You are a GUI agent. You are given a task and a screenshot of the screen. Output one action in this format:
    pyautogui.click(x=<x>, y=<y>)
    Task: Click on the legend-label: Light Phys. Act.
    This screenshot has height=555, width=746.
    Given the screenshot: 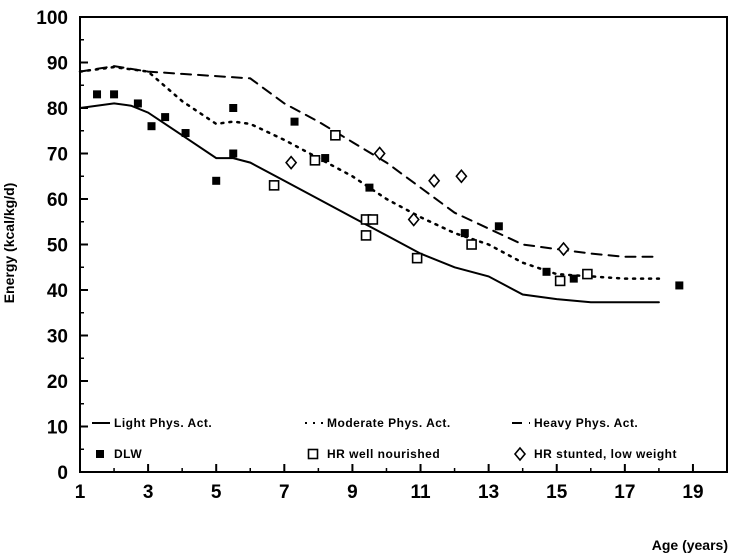 What is the action you would take?
    pyautogui.click(x=163, y=423)
    